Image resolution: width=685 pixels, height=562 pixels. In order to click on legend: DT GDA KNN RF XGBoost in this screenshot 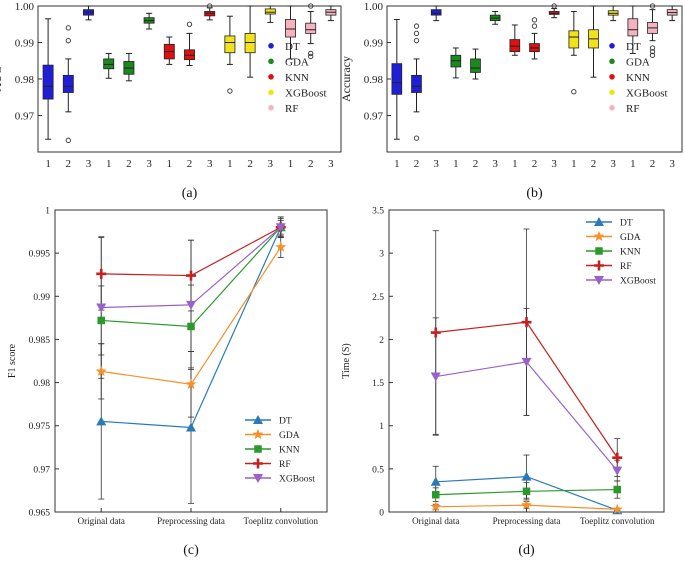, I will do `click(280, 450)`.